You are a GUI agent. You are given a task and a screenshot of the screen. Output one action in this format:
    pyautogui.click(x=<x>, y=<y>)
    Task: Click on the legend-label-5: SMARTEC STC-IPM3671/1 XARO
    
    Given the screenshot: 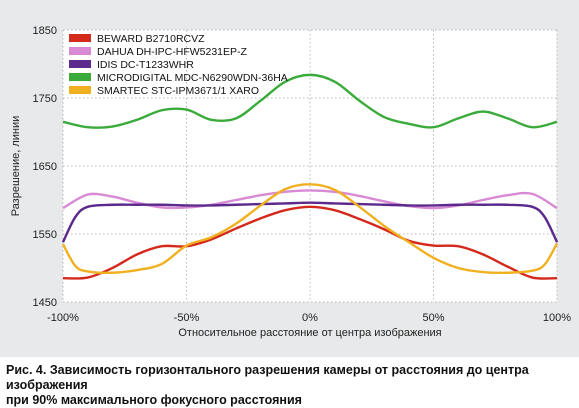 What is the action you would take?
    pyautogui.click(x=178, y=91)
    